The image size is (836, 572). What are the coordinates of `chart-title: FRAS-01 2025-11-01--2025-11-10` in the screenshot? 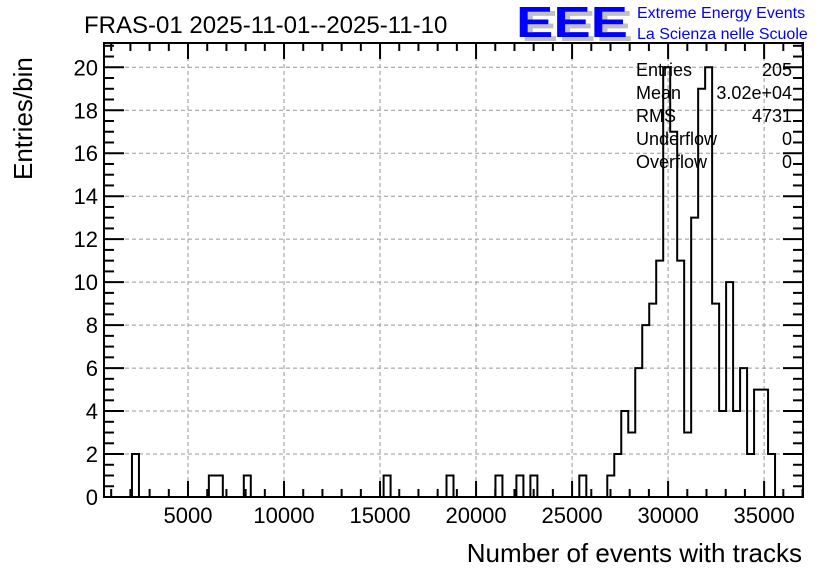 It's located at (265, 25).